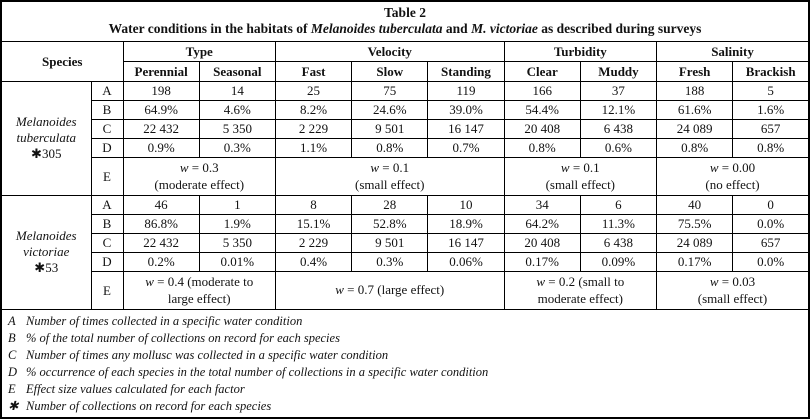  Describe the element at coordinates (203, 281) in the screenshot. I see `effect-value: = 0.4 (moderate to` at that location.